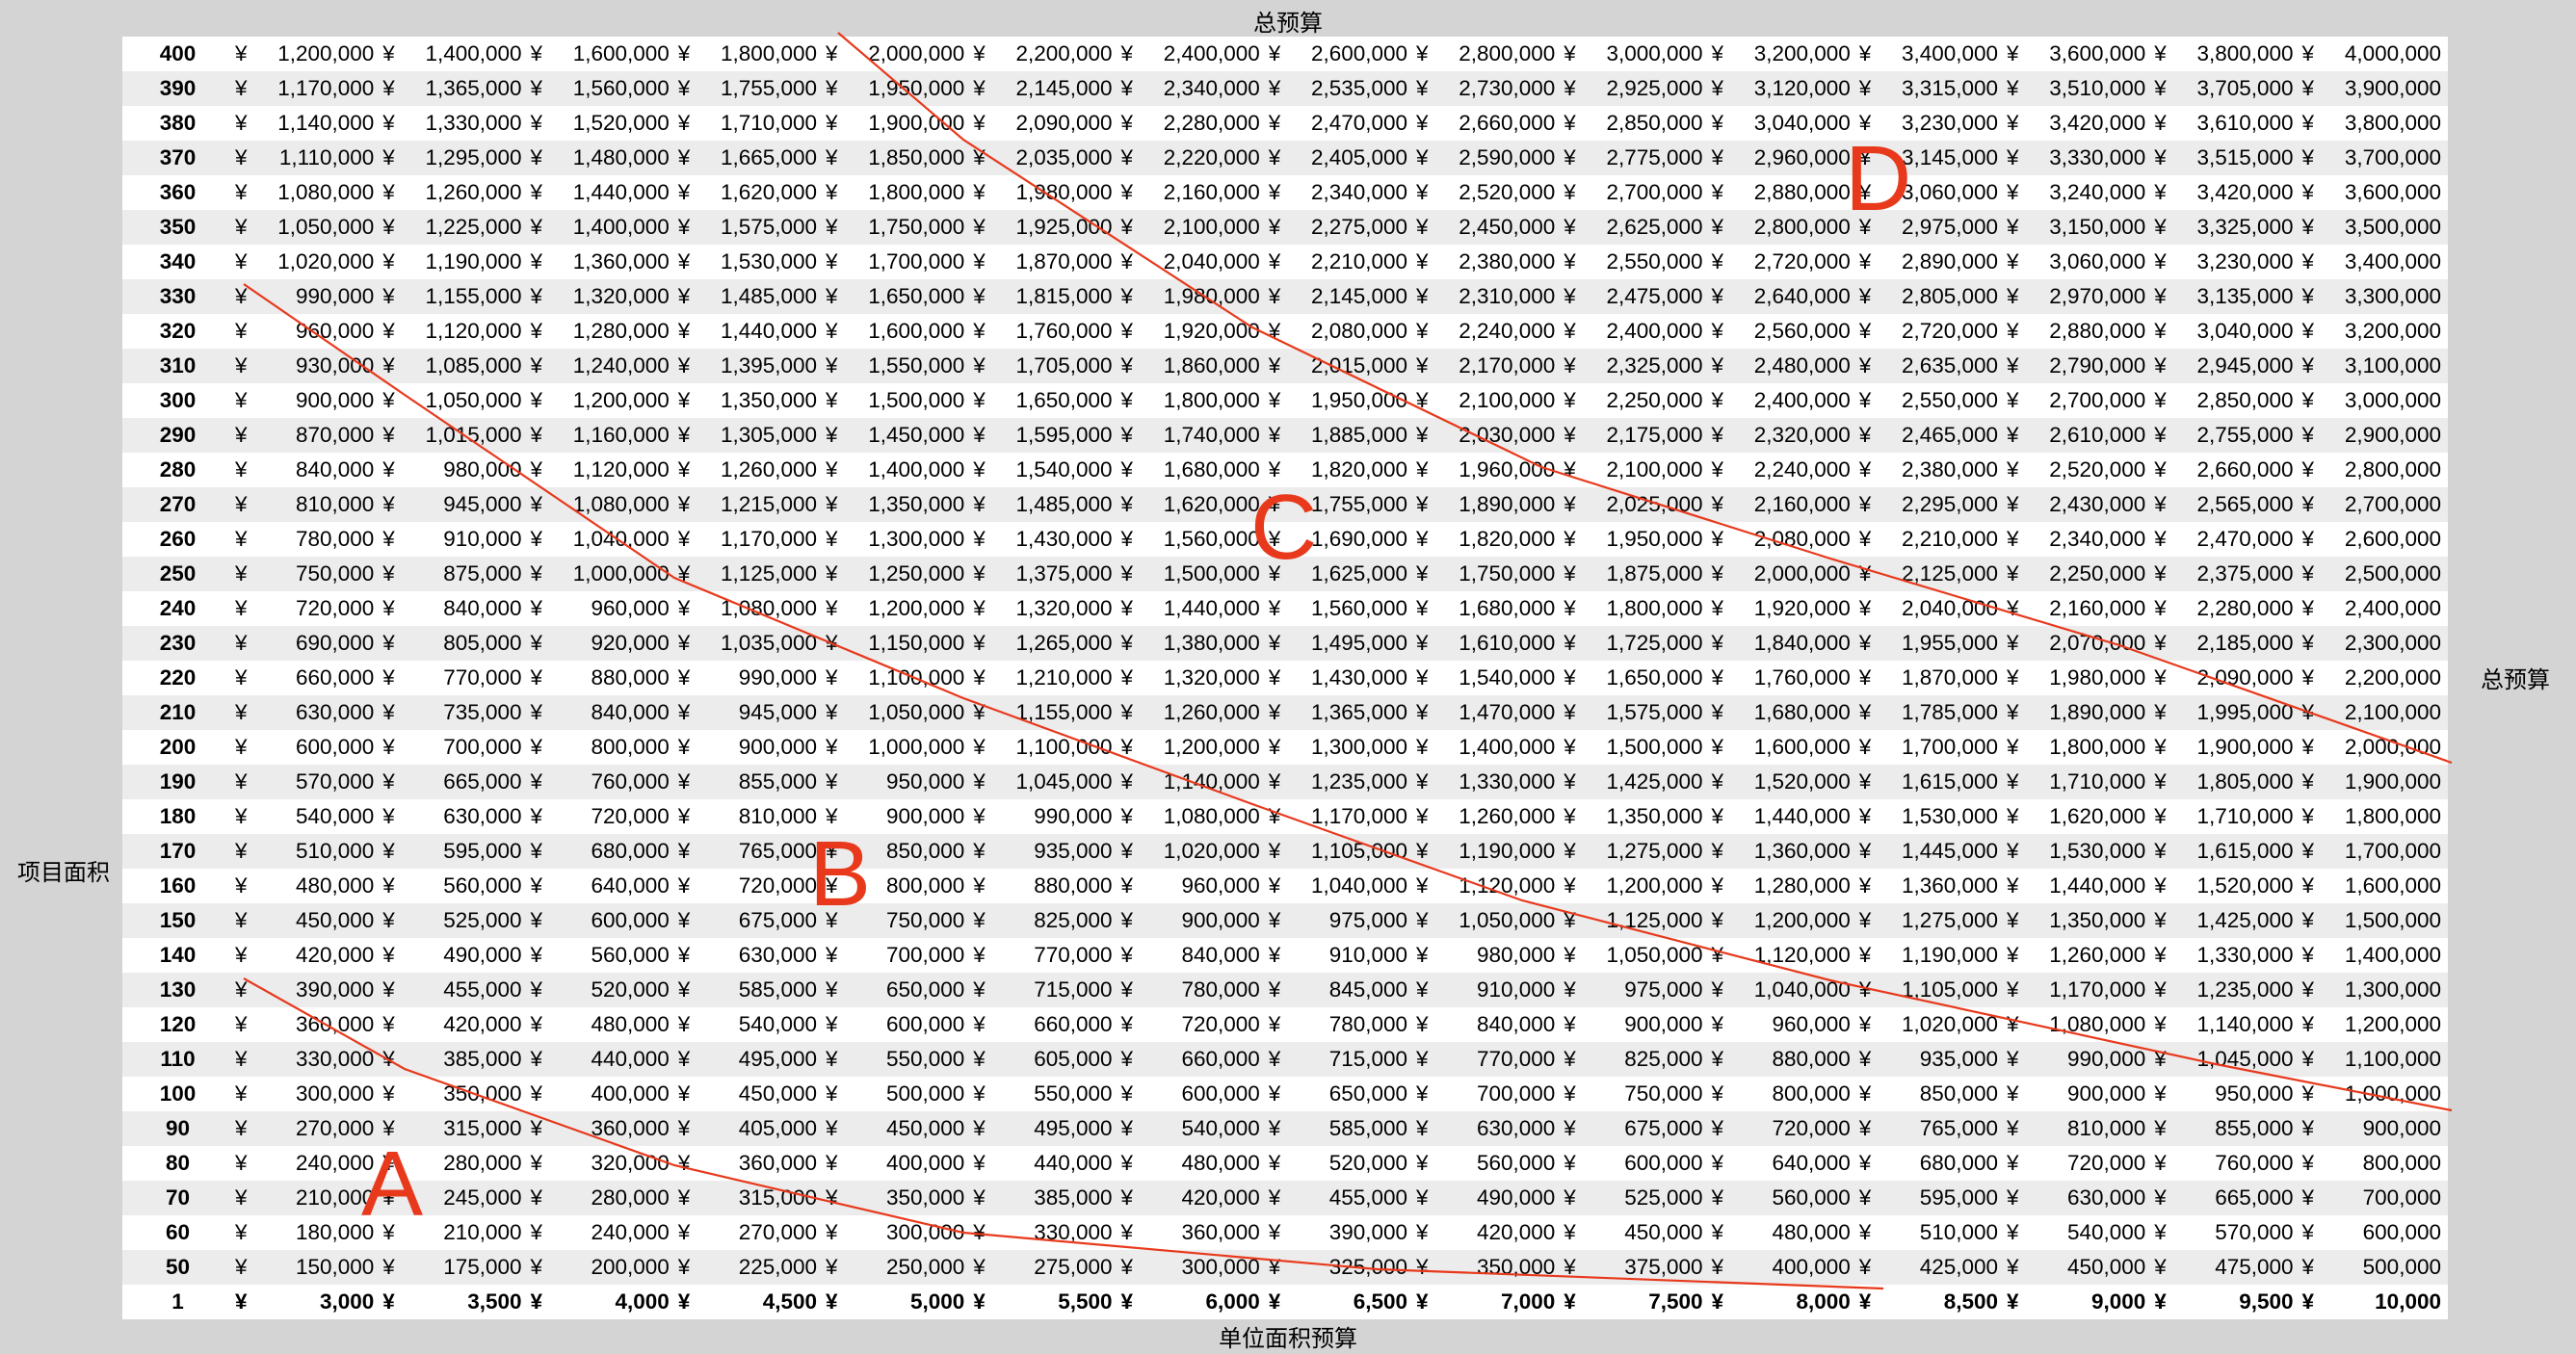 The image size is (2576, 1354). Describe the element at coordinates (1794, 608) in the screenshot. I see `budget-value-cell: 1,920,000` at that location.